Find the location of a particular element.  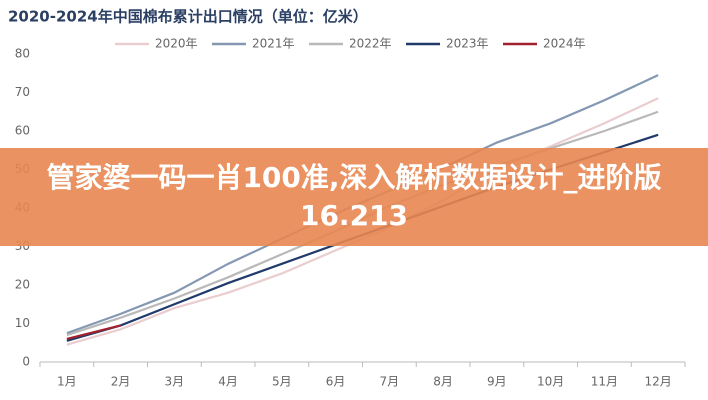

x-tick-label: 9月 is located at coordinates (497, 382).